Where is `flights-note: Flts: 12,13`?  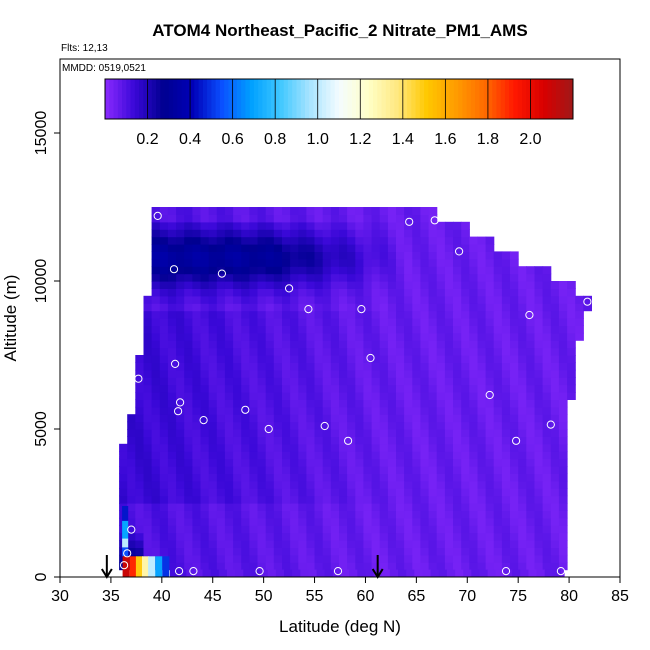 flights-note: Flts: 12,13 is located at coordinates (84, 48).